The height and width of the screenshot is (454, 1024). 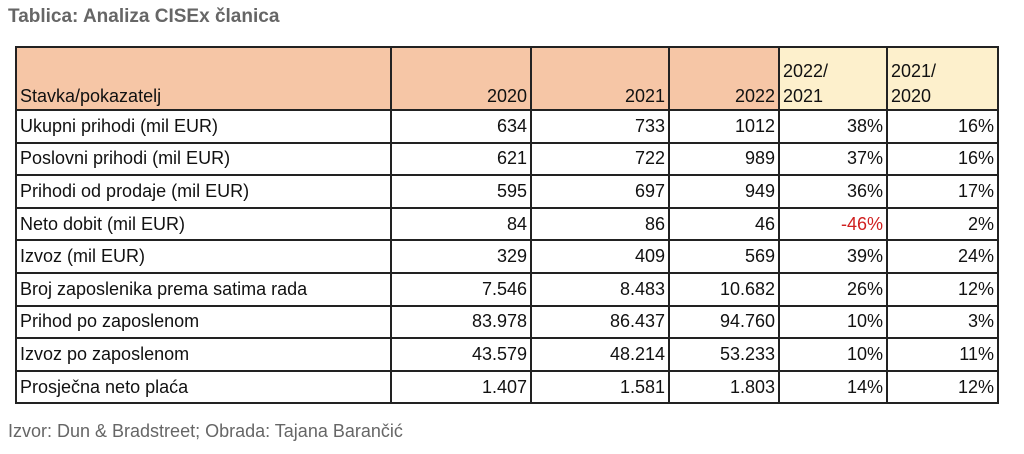 What do you see at coordinates (203, 256) in the screenshot?
I see `item-label: Izvoz (mil EUR)` at bounding box center [203, 256].